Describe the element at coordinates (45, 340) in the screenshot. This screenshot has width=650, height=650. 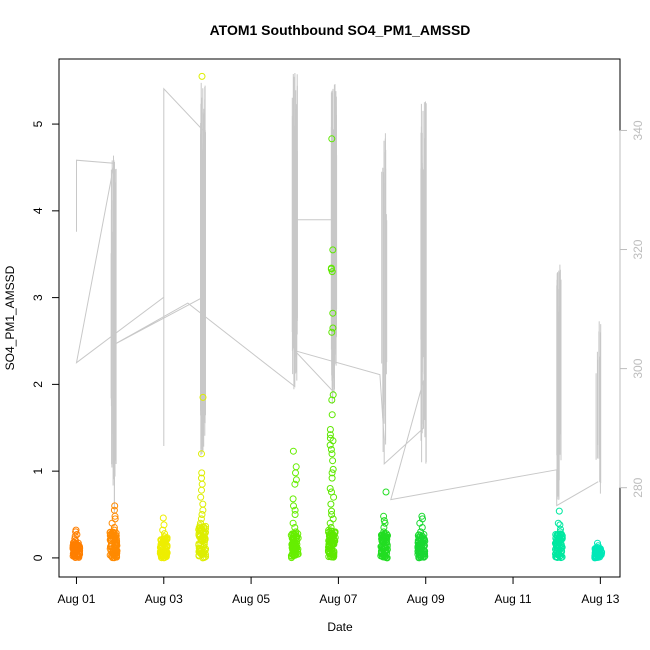
I see `y-axis-left: 0 1 2 3 4 5` at that location.